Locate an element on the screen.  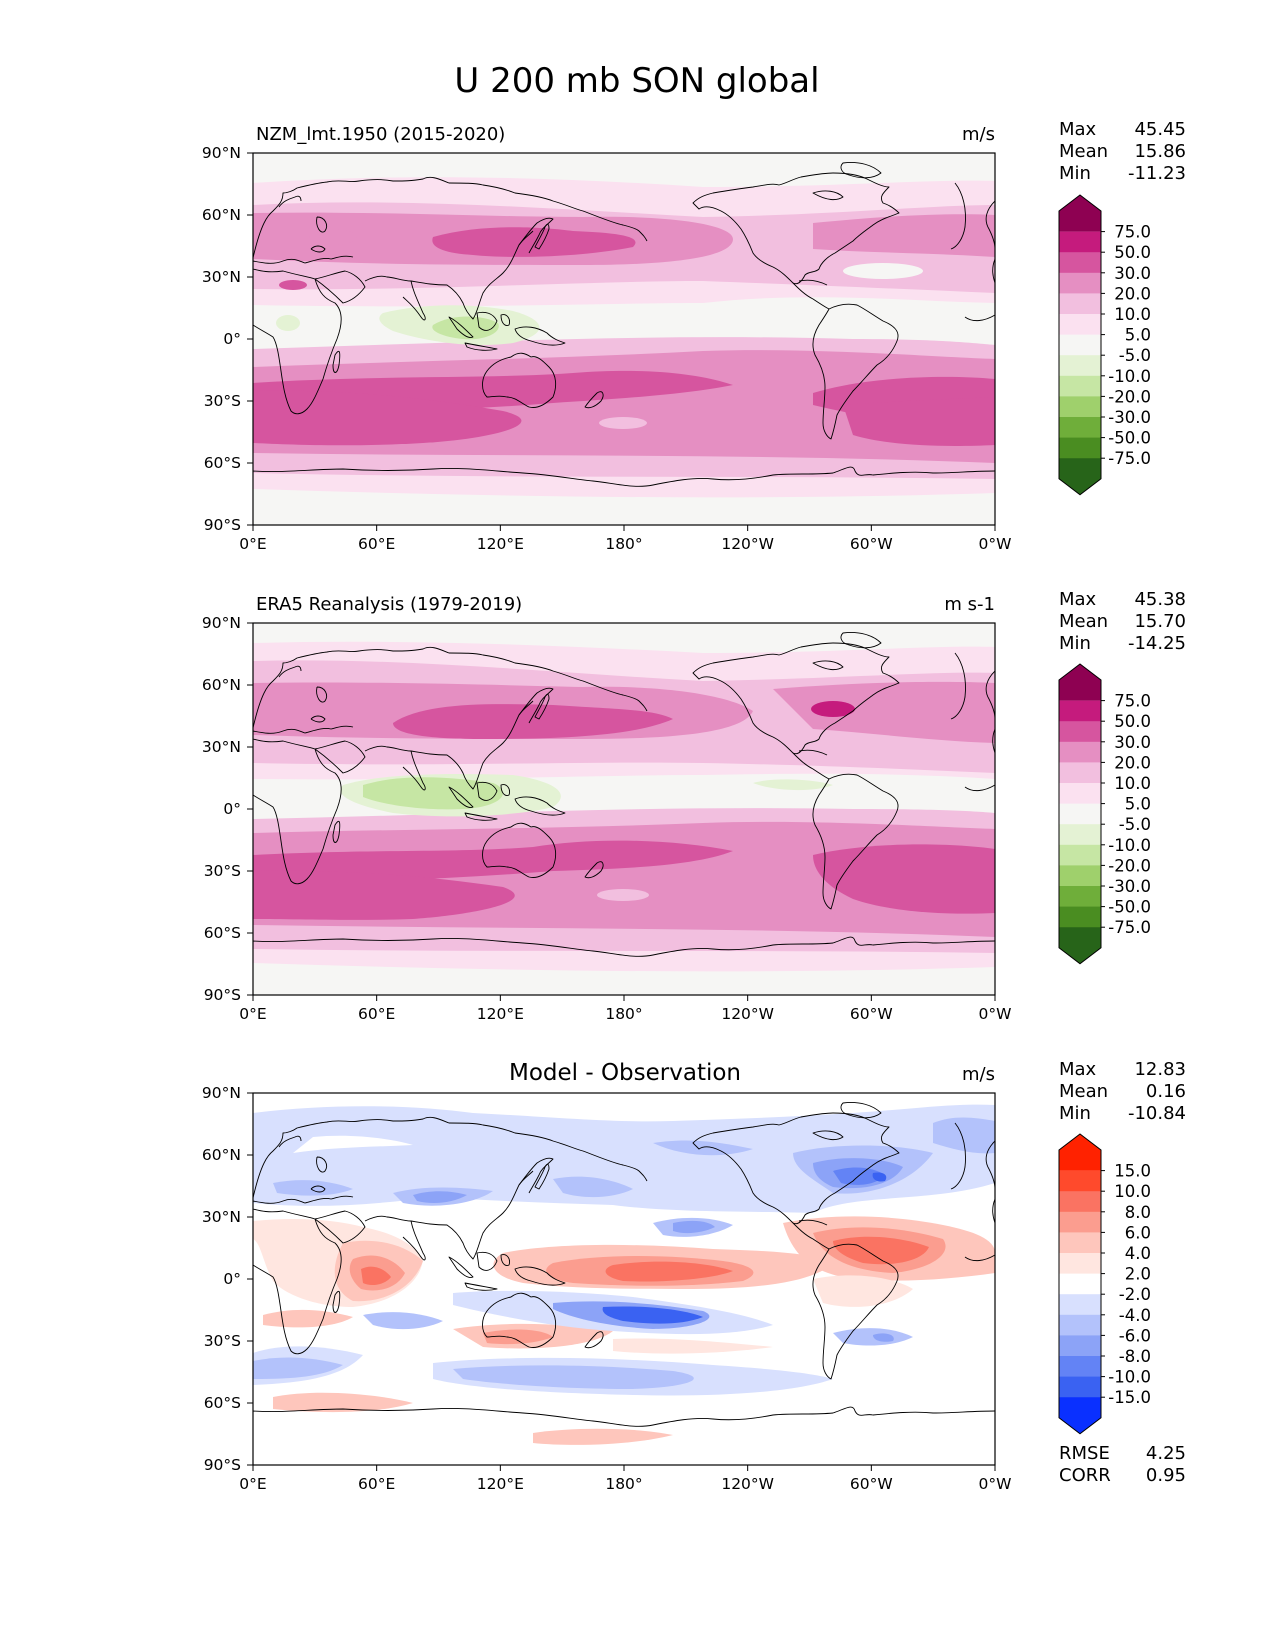
stats-model: Max 45.45 Mean 15.86 Min -11.23 is located at coordinates (1122, 151).